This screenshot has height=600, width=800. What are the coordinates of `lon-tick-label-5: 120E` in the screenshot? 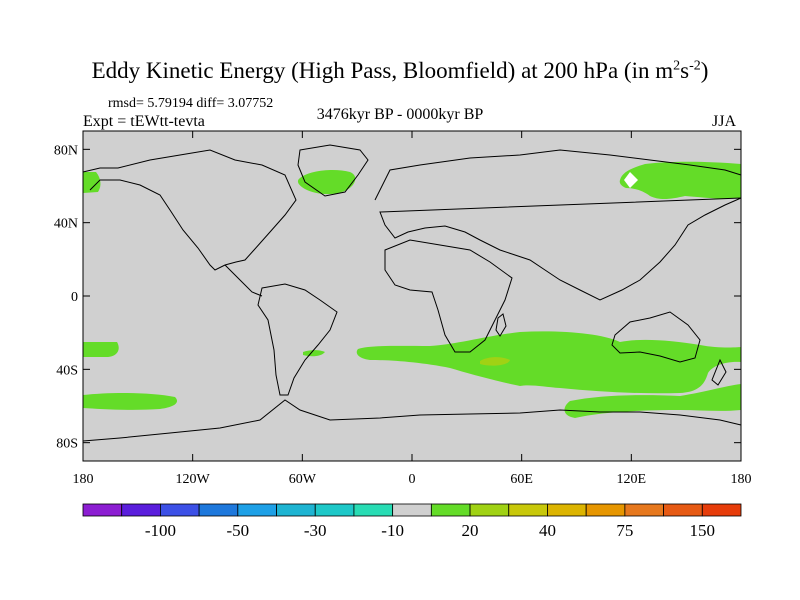 It's located at (632, 479).